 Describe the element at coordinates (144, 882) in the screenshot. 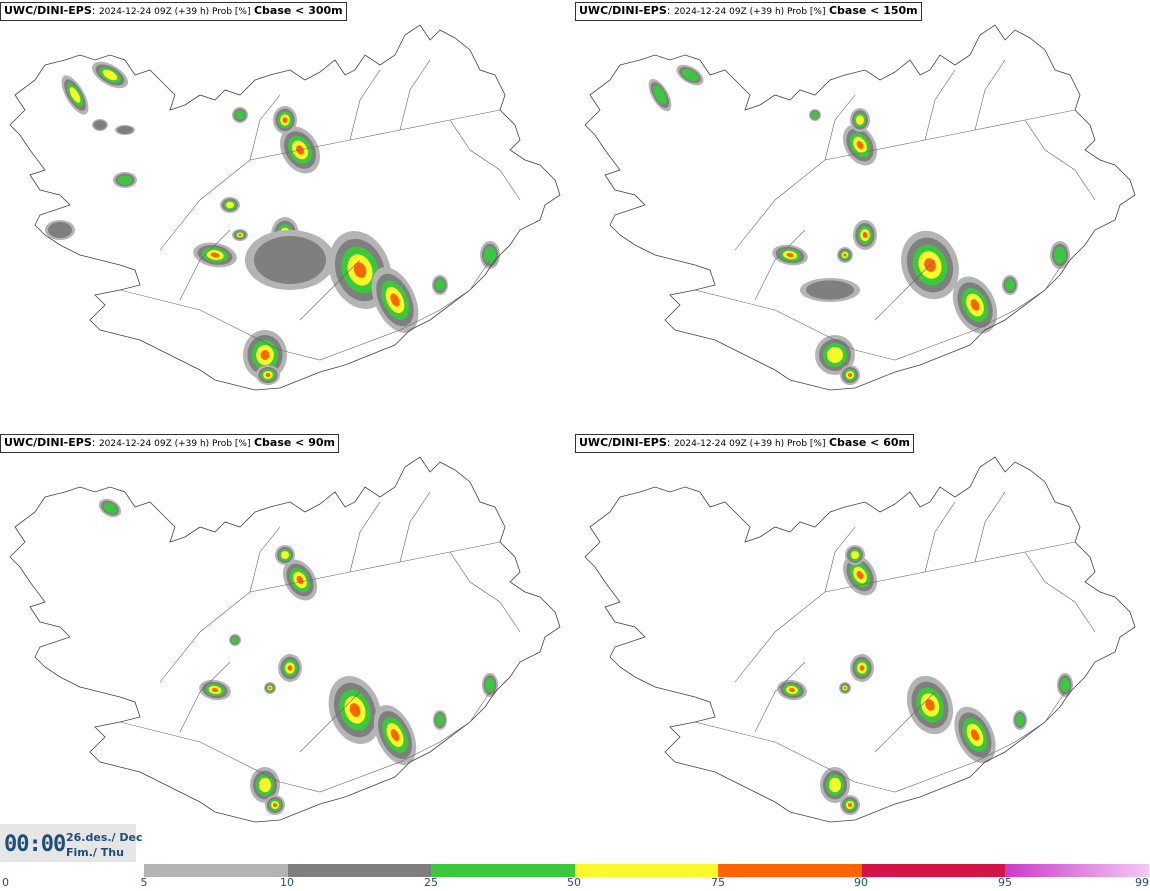

I see `colorbar-tick: 5` at that location.